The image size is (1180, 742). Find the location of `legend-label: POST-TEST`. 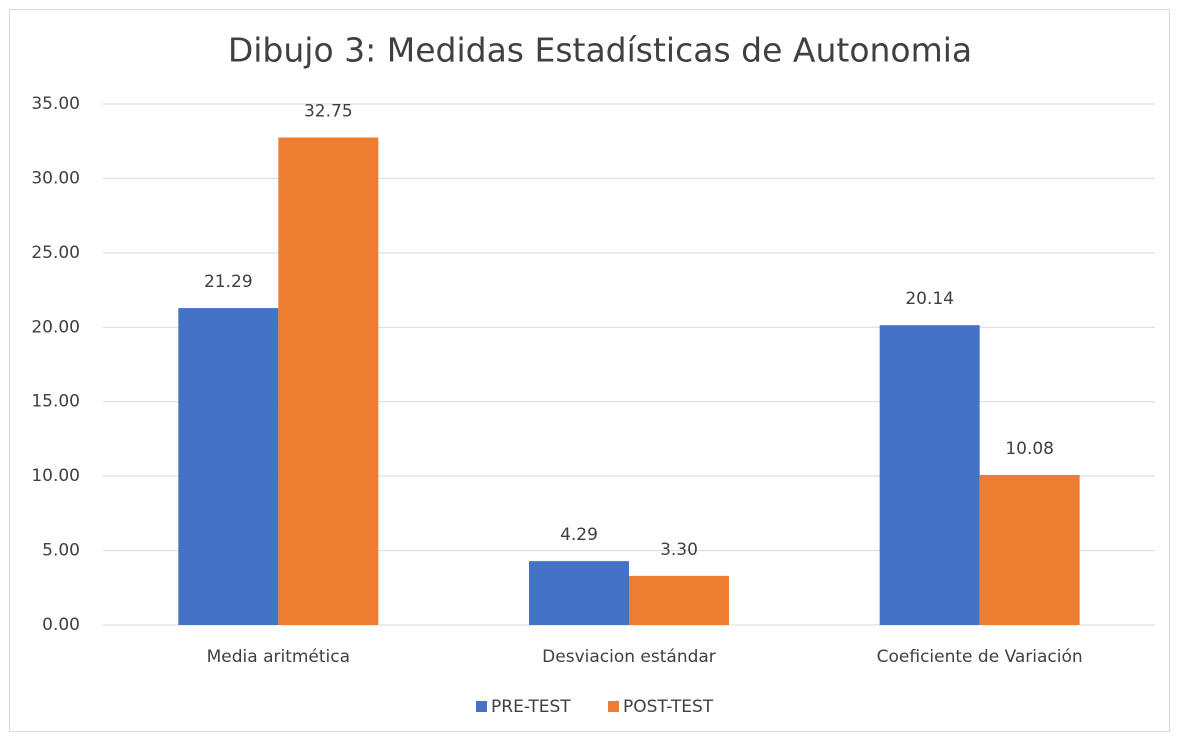

legend-label: POST-TEST is located at coordinates (668, 707).